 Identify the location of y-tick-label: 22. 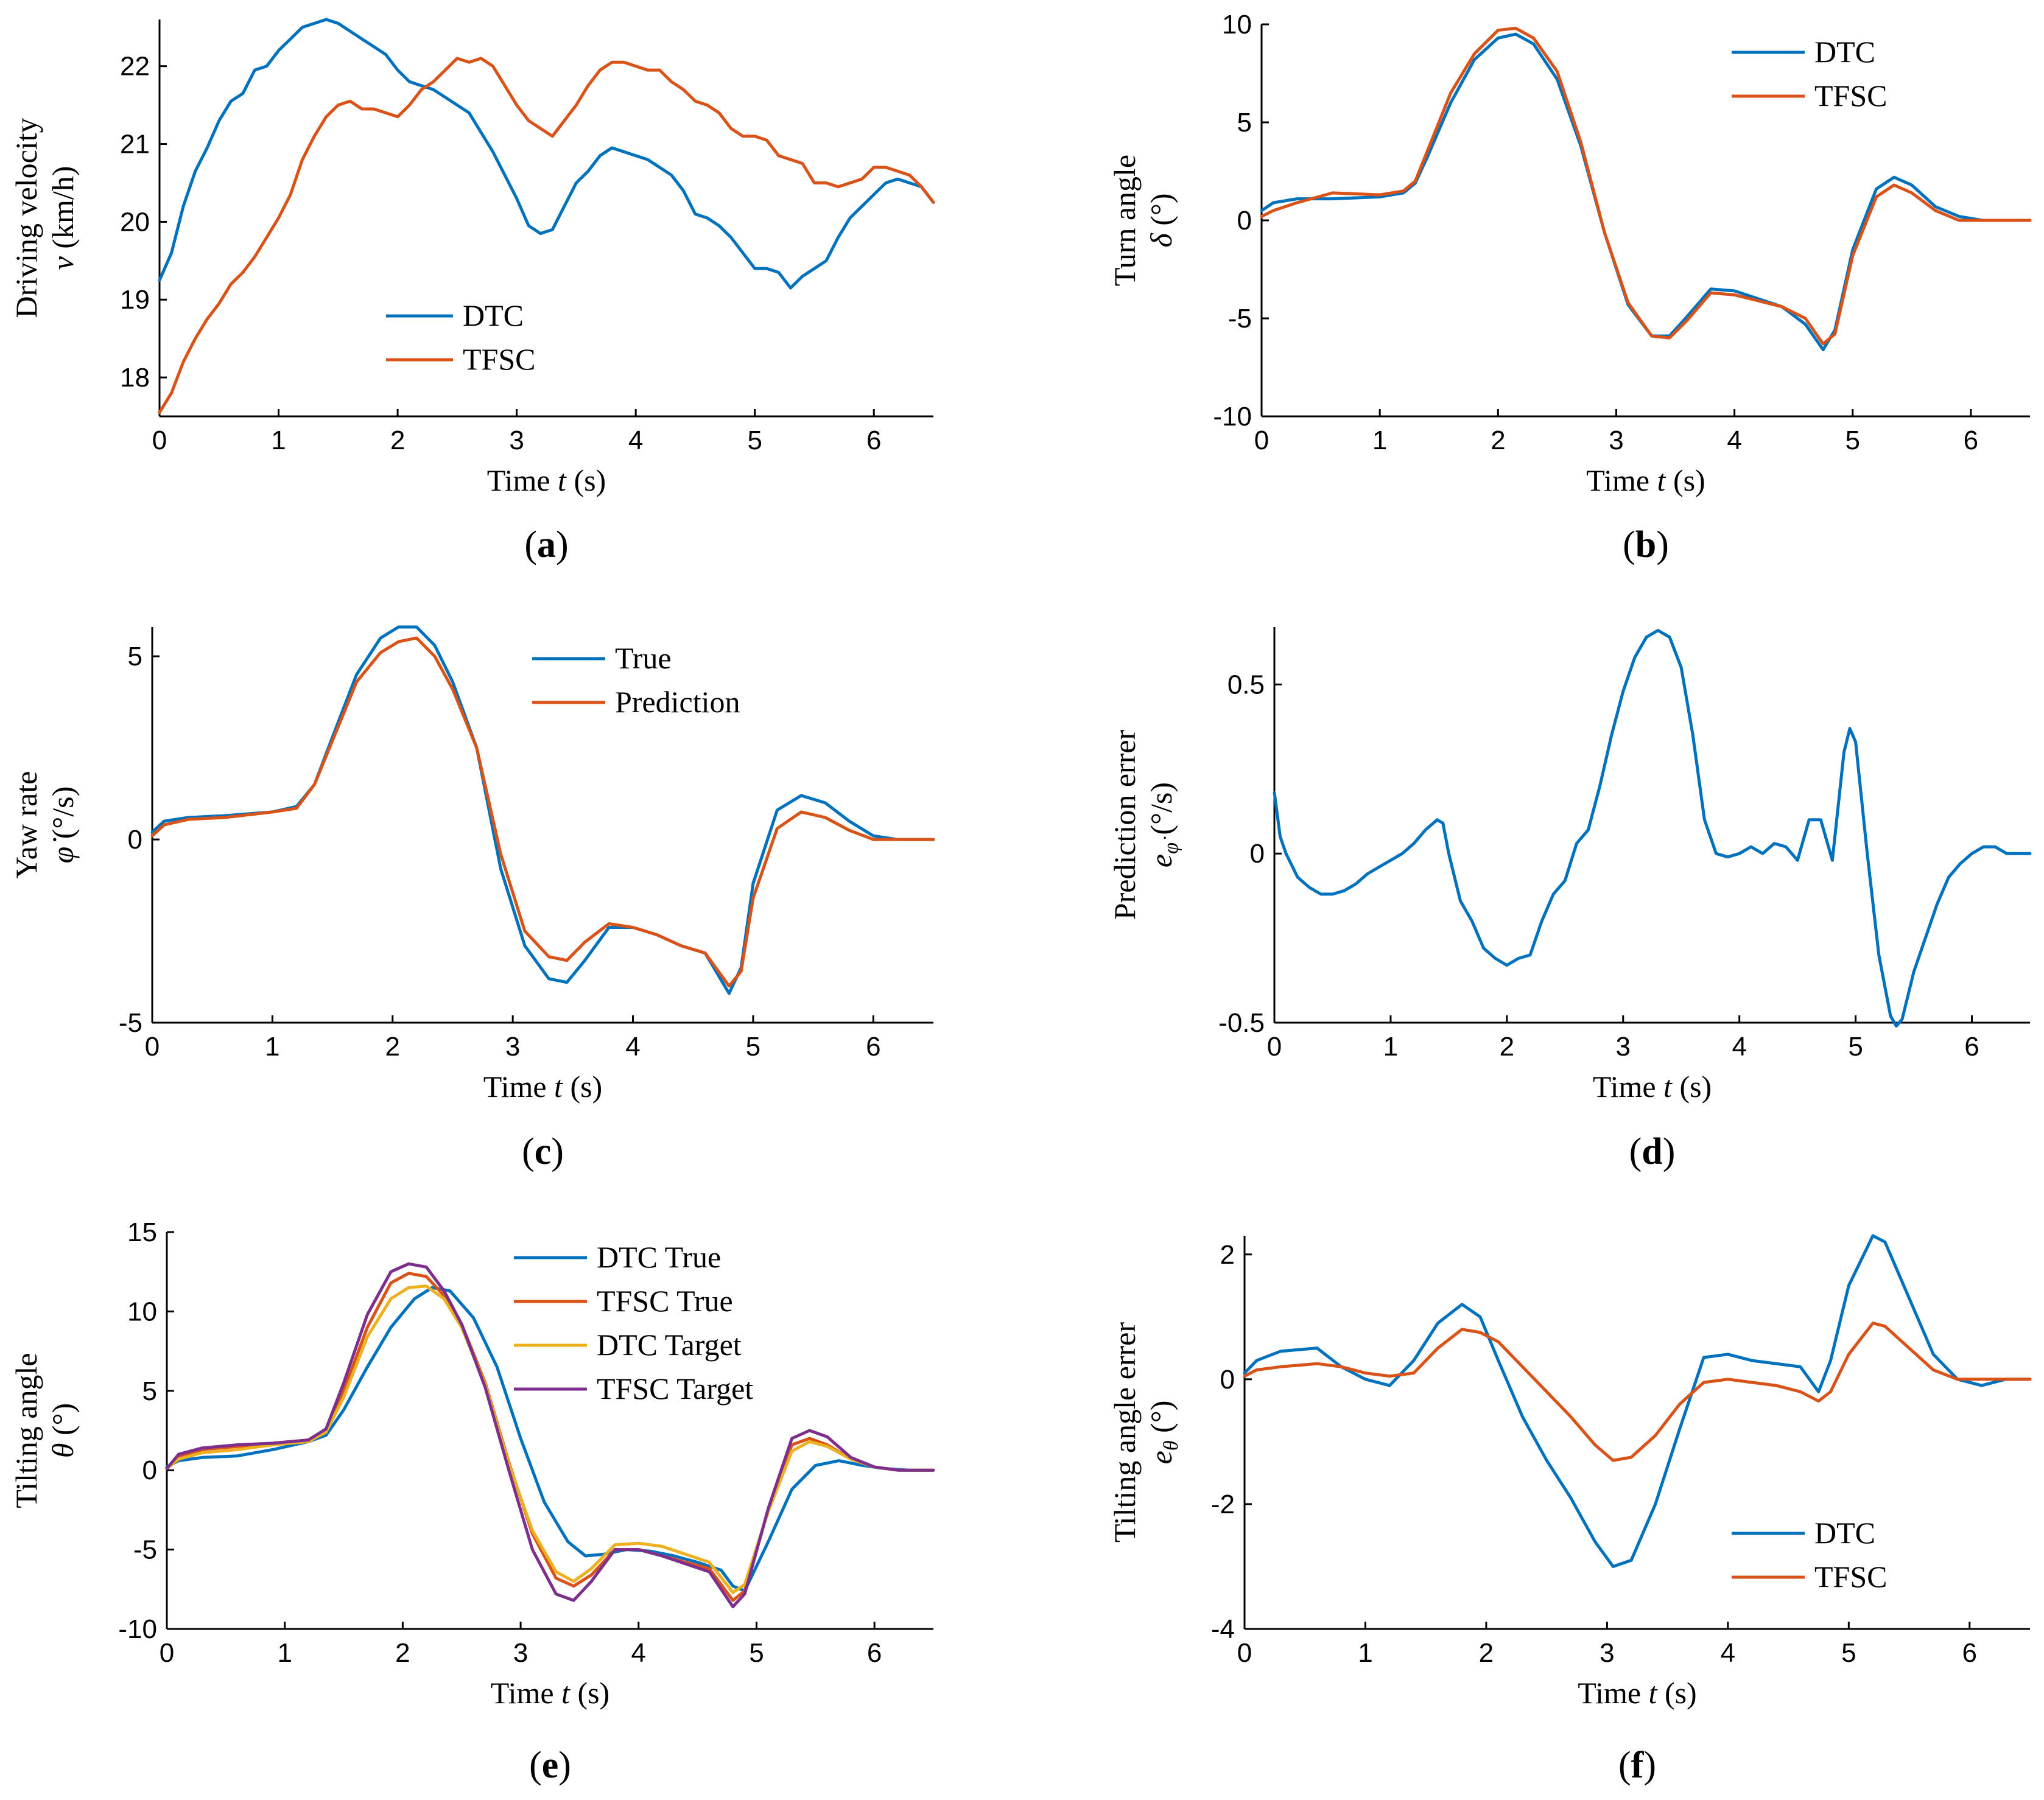
(135, 67).